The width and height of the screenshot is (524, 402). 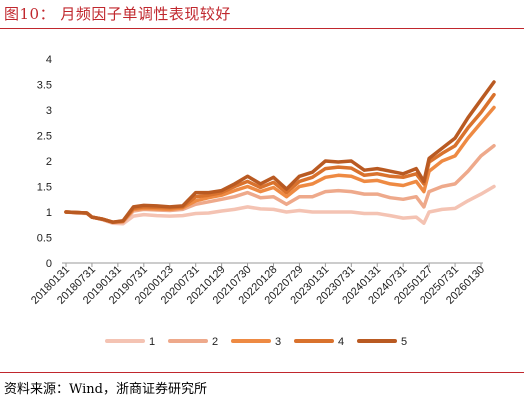 I want to click on y-tick-label: 2, so click(x=49, y=162).